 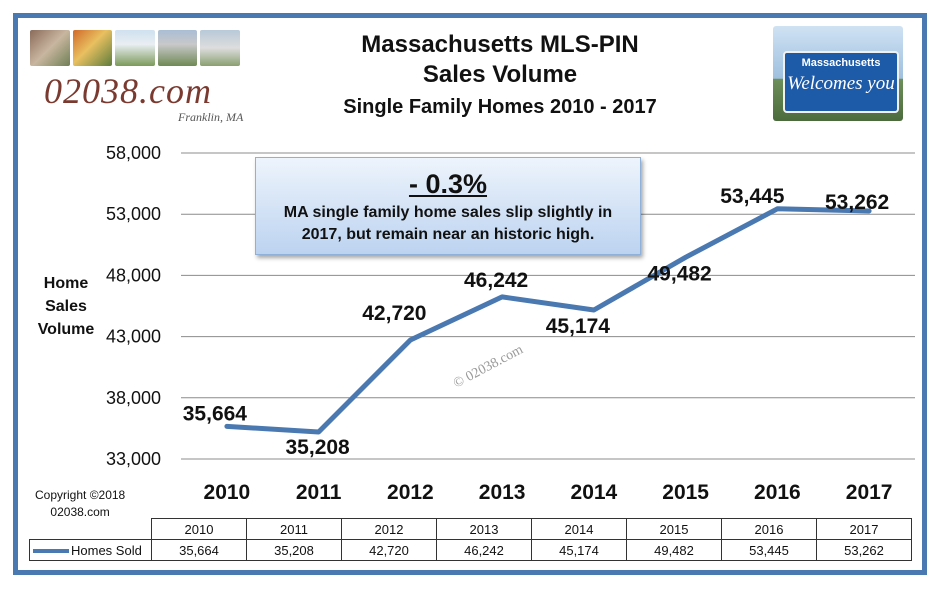 What do you see at coordinates (51, 551) in the screenshot?
I see `legend-line-icon` at bounding box center [51, 551].